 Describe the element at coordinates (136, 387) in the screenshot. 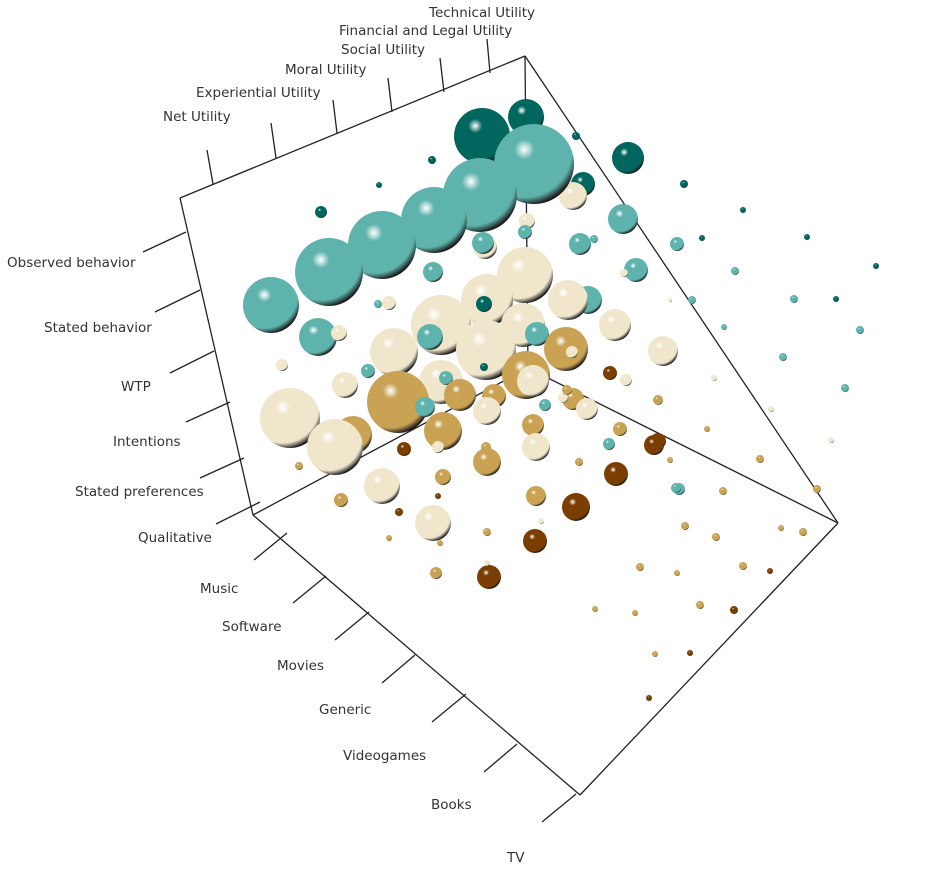

I see `method-label-wtp: WTP` at that location.